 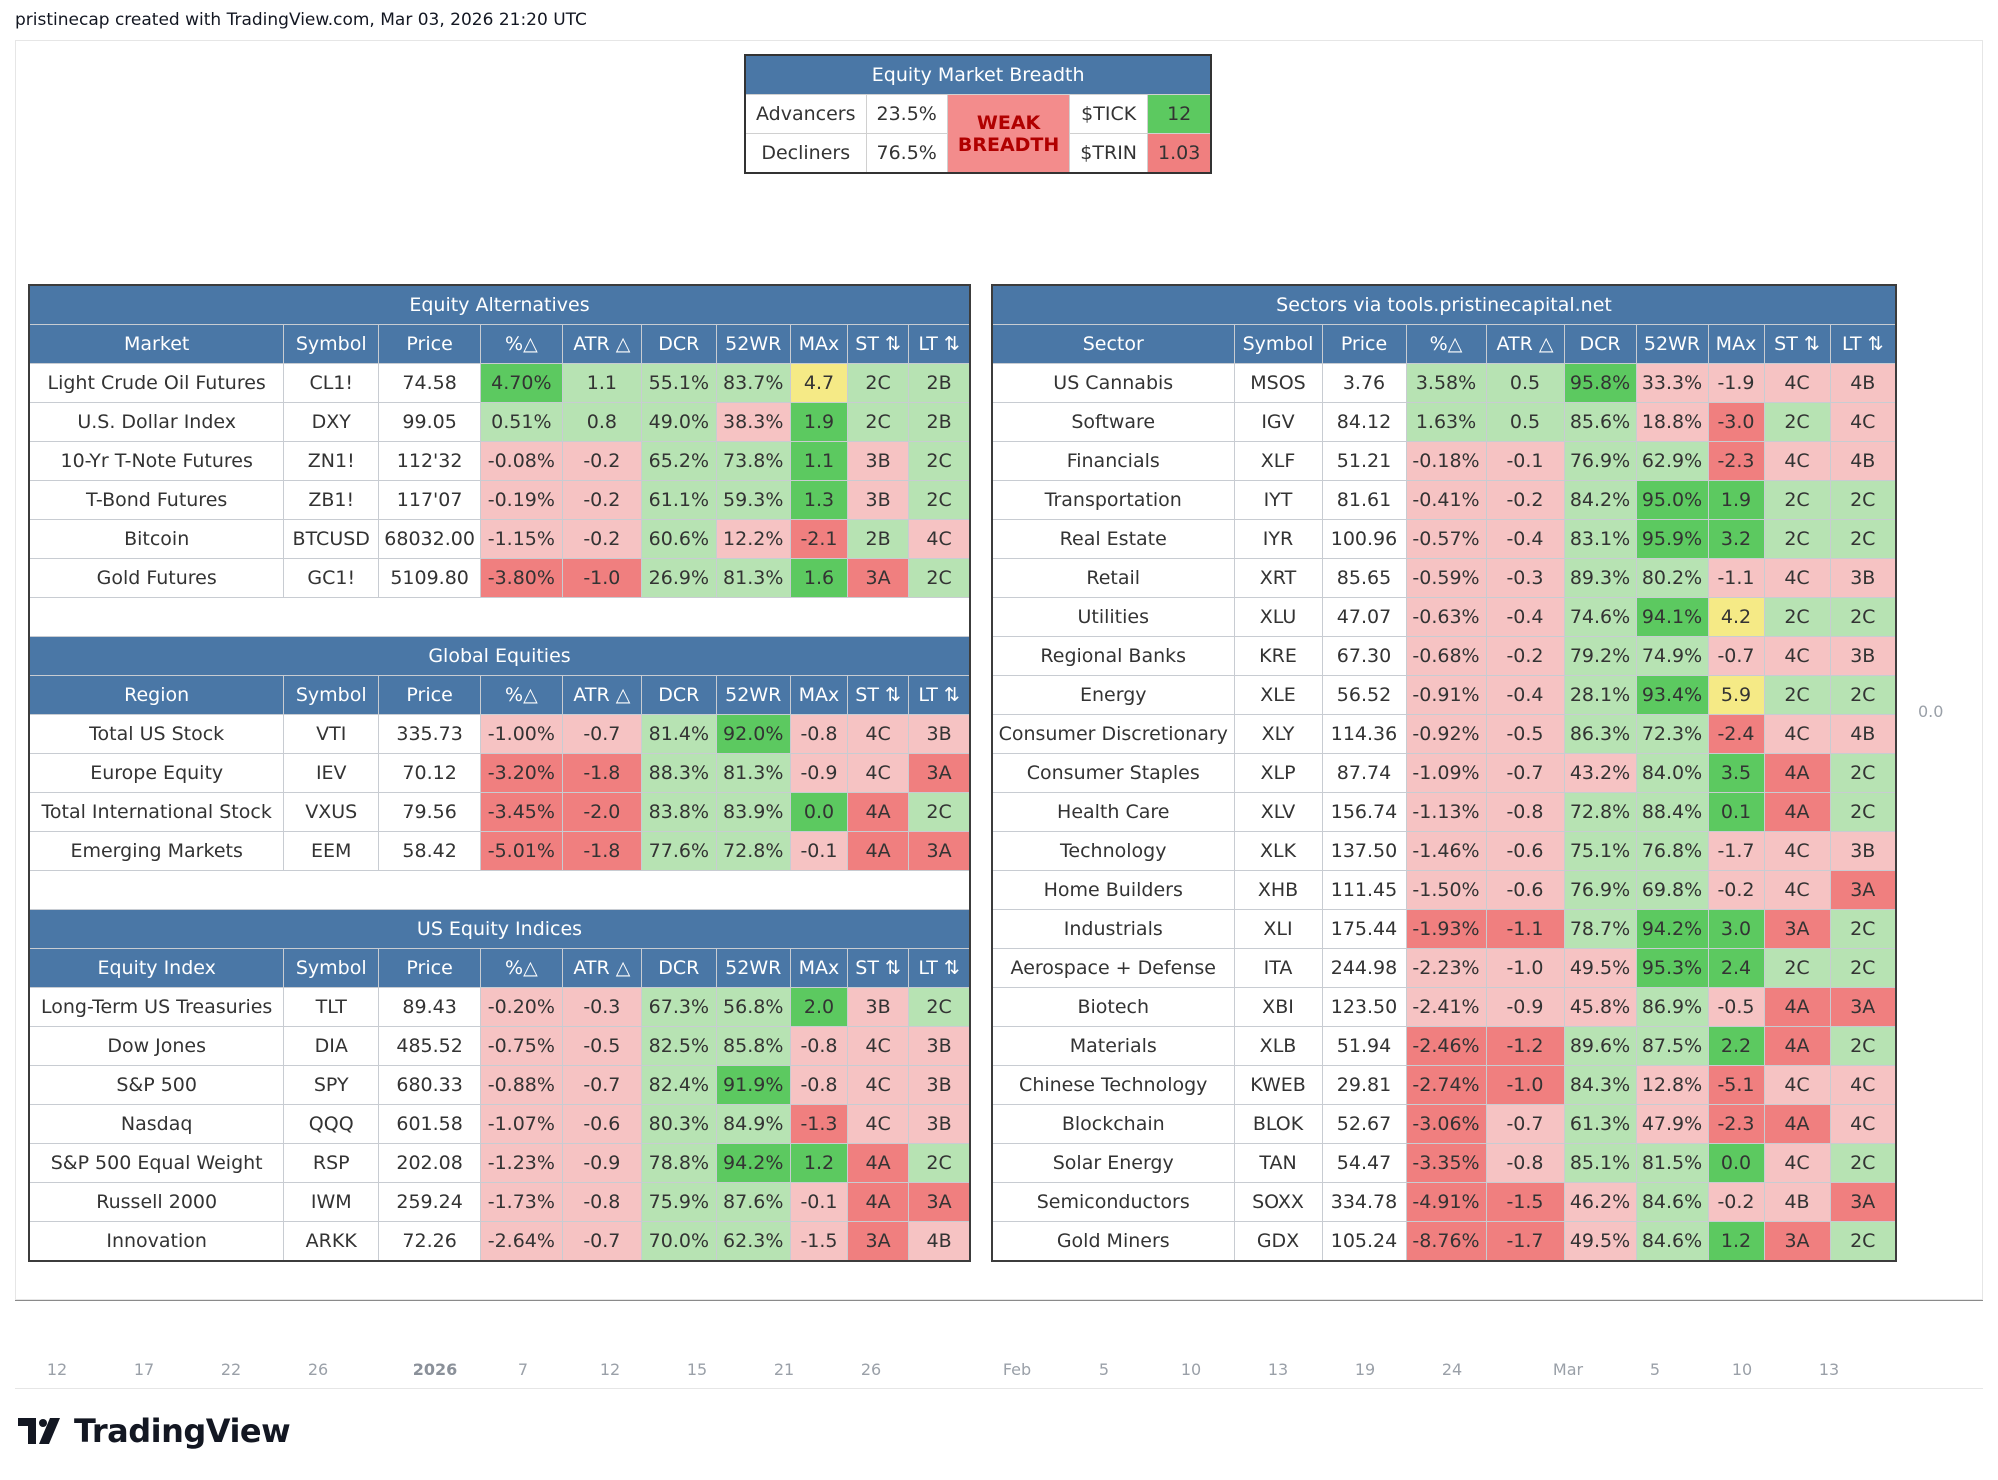 I want to click on column-header-52wr: 52WR, so click(x=753, y=695).